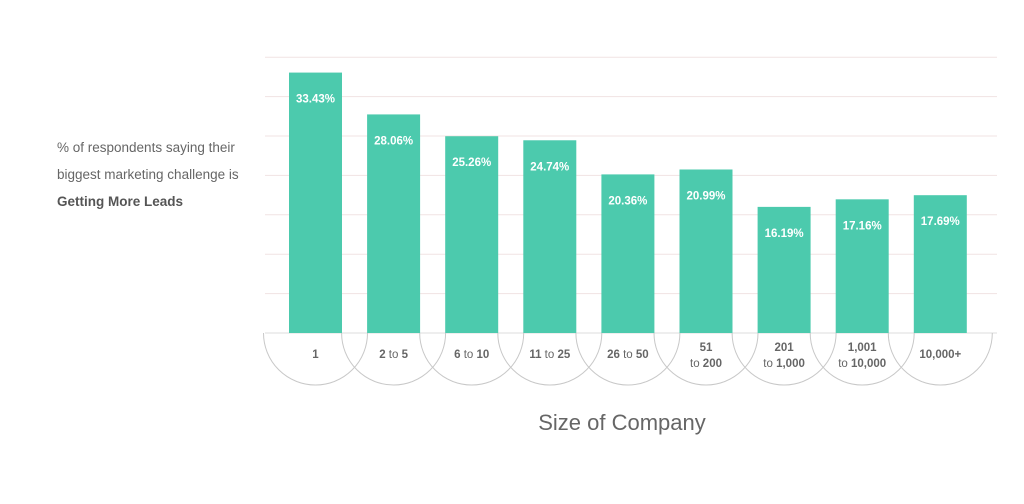 This screenshot has width=1024, height=504. What do you see at coordinates (784, 364) in the screenshot?
I see `category-tick-label: to 1,000` at bounding box center [784, 364].